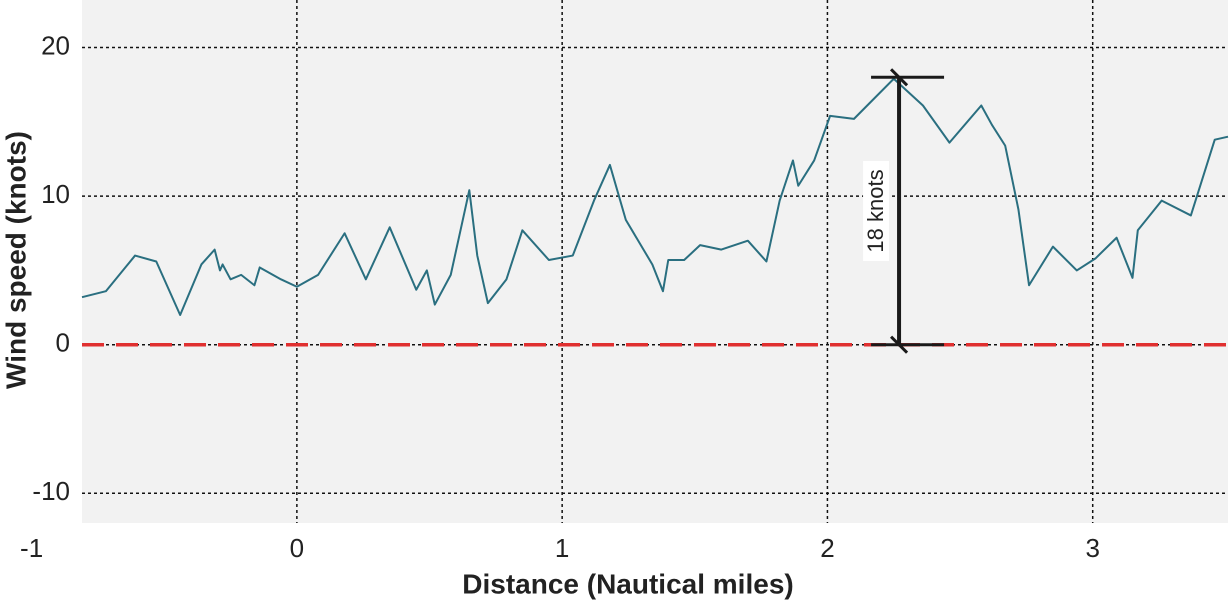  I want to click on y-axis-title: Wind speed (knots), so click(15, 260).